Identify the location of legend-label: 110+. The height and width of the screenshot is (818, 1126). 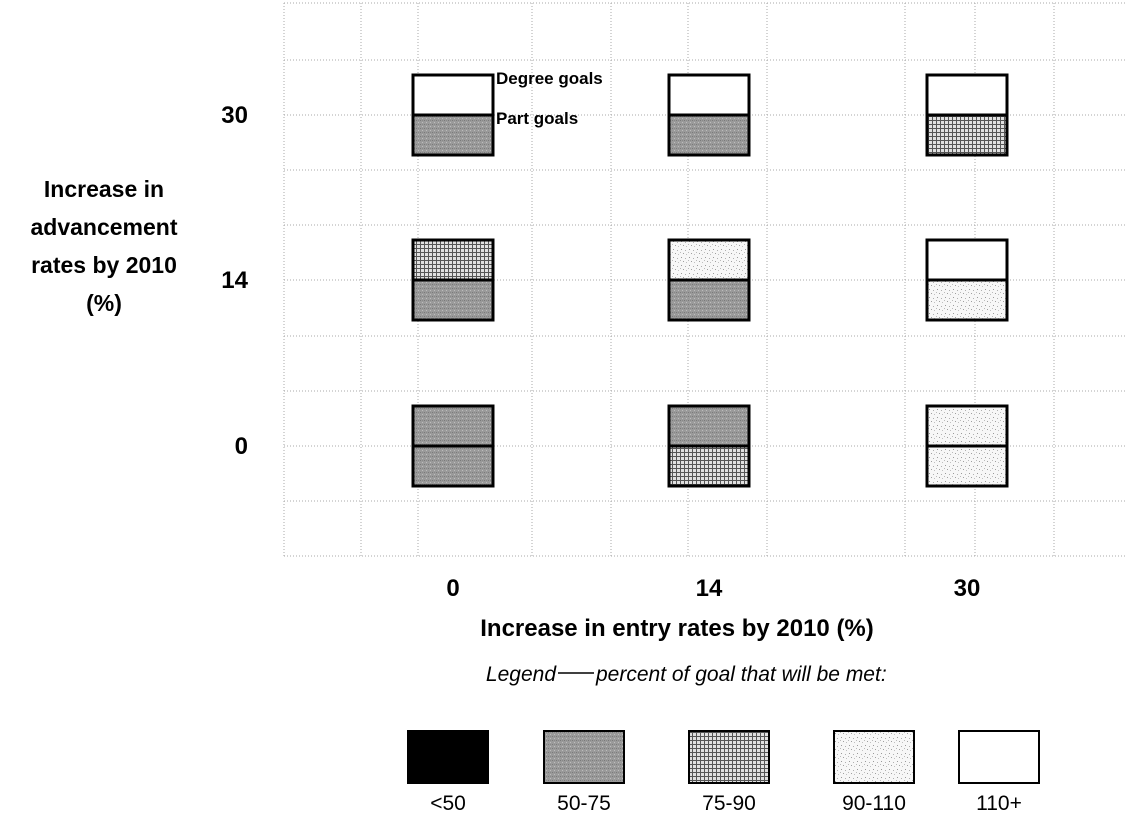
(999, 803).